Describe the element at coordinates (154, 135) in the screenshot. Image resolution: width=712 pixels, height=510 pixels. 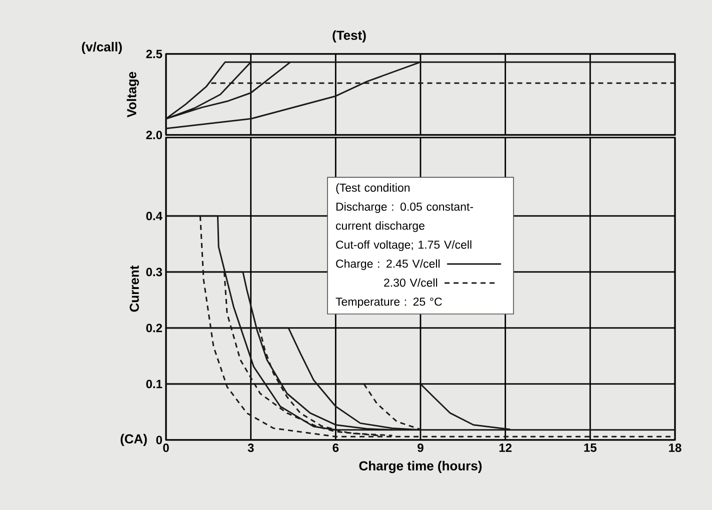
I see `y-tick-label: 2.0` at that location.